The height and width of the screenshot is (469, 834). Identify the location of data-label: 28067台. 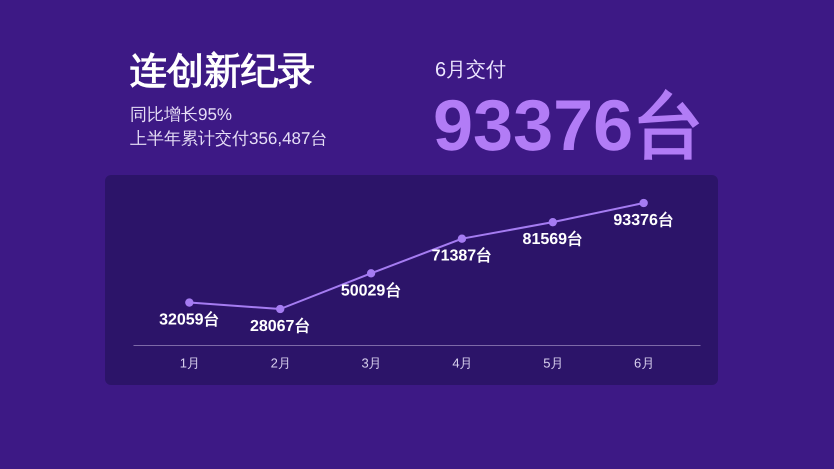
(280, 326).